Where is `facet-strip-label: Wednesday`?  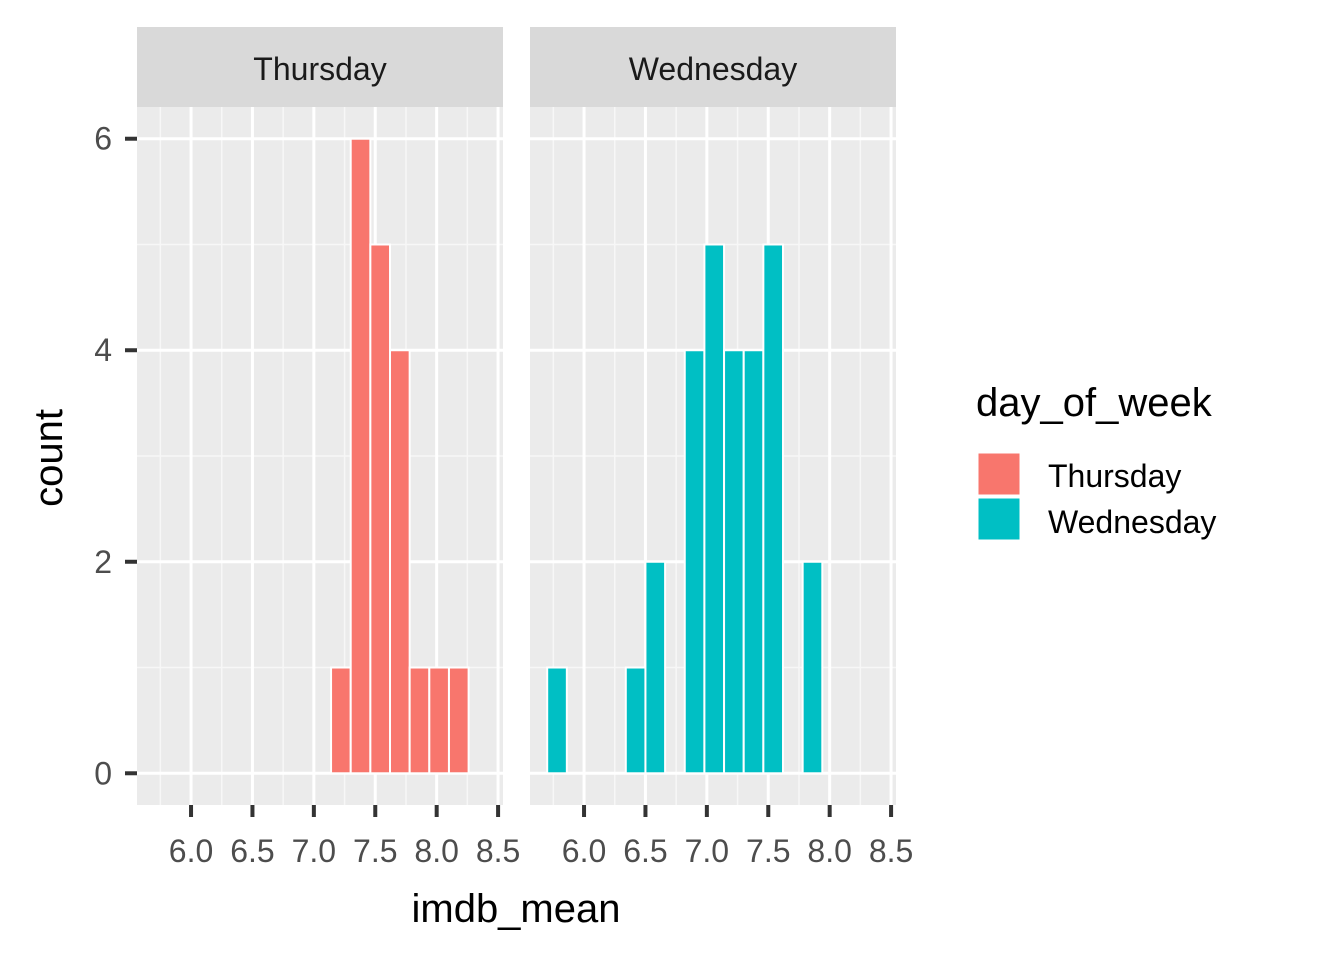 facet-strip-label: Wednesday is located at coordinates (713, 69).